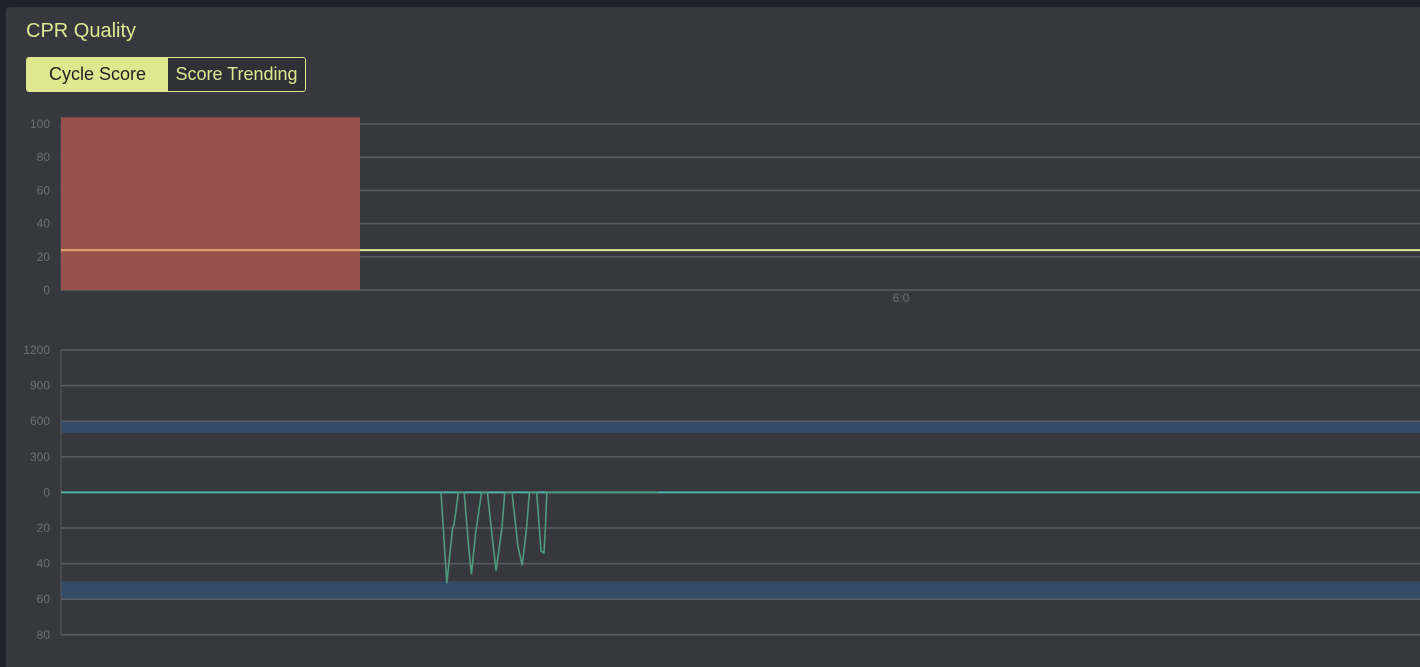 The width and height of the screenshot is (1420, 667). I want to click on tab-cycle-score: Cycle Score, so click(97, 74).